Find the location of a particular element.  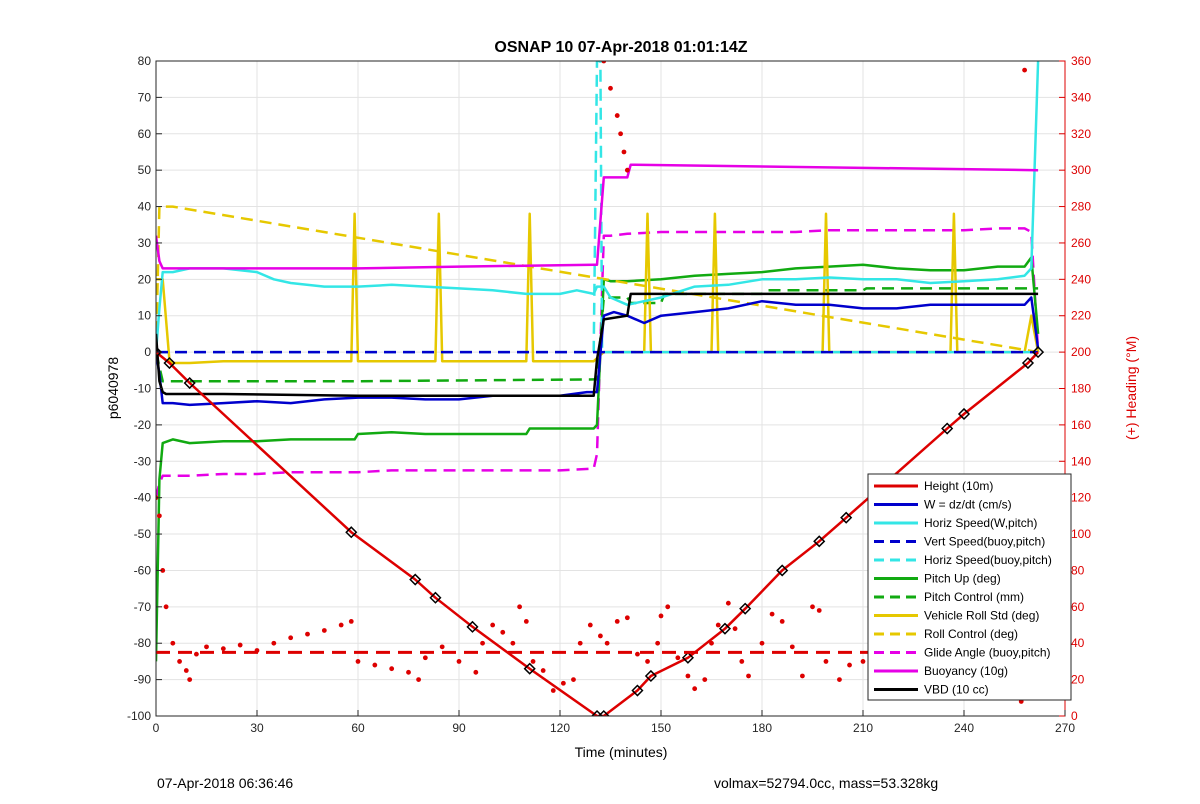

legend-label: Vehicle Roll Std (deg) is located at coordinates (981, 616).